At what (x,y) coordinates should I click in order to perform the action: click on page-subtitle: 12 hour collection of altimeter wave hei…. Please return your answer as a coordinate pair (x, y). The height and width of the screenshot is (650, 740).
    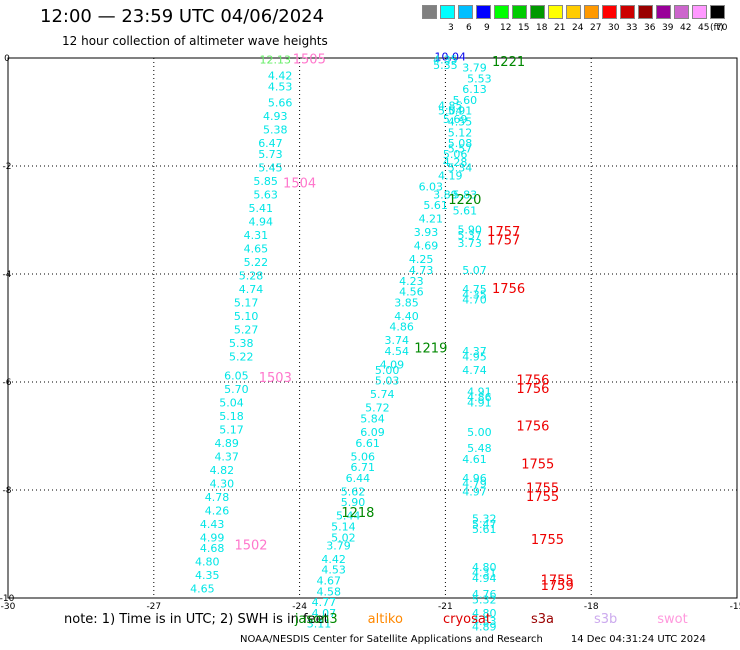
    Looking at the image, I should click on (195, 41).